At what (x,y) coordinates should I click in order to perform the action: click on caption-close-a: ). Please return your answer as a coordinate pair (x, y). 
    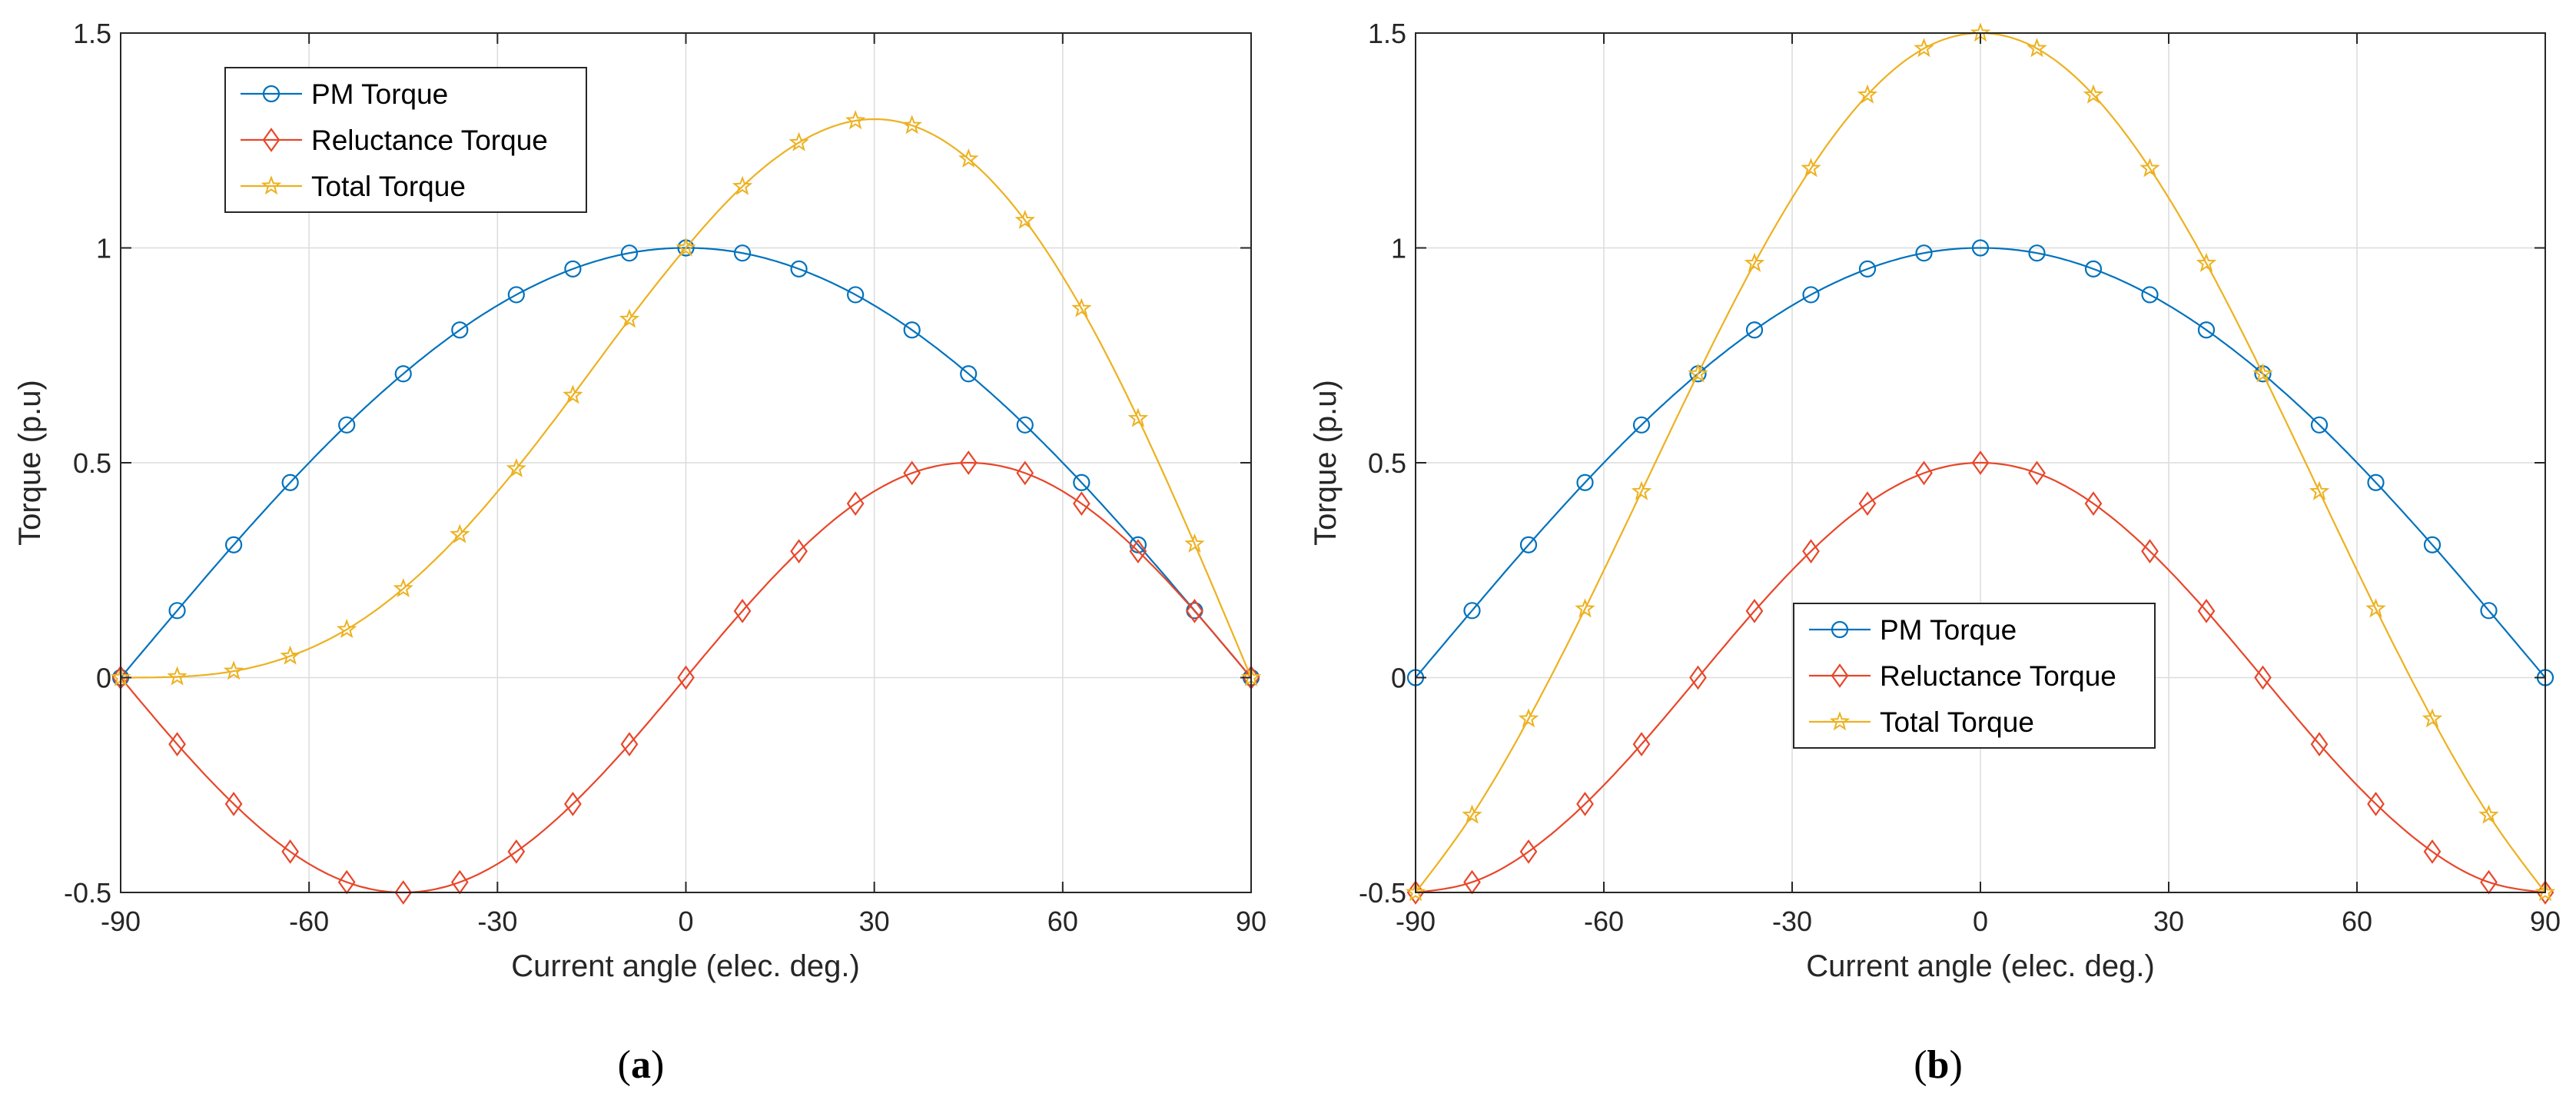
    Looking at the image, I should click on (657, 1065).